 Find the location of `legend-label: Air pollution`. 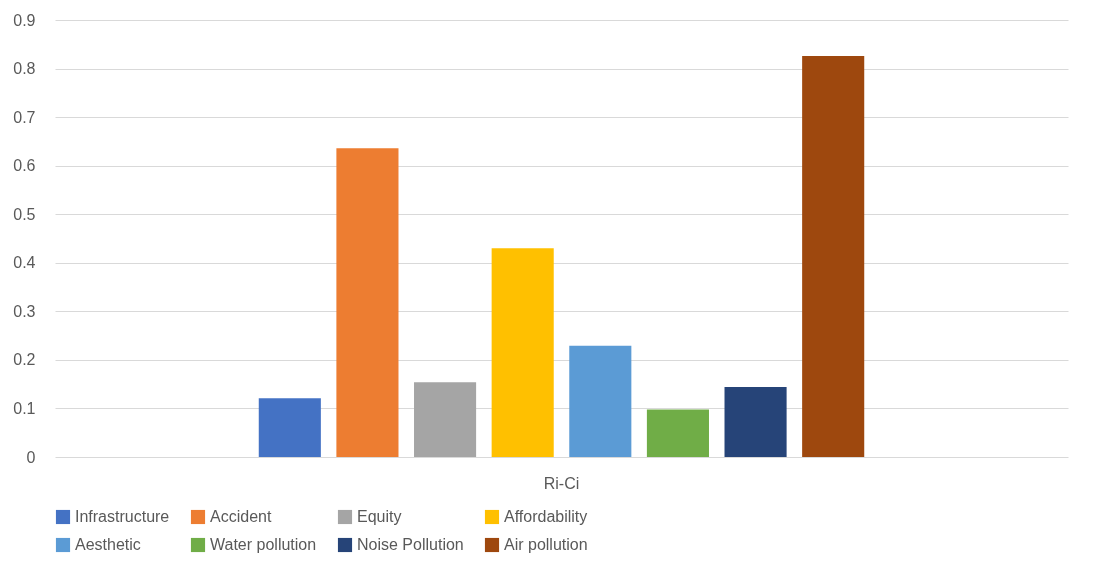

legend-label: Air pollution is located at coordinates (546, 544).